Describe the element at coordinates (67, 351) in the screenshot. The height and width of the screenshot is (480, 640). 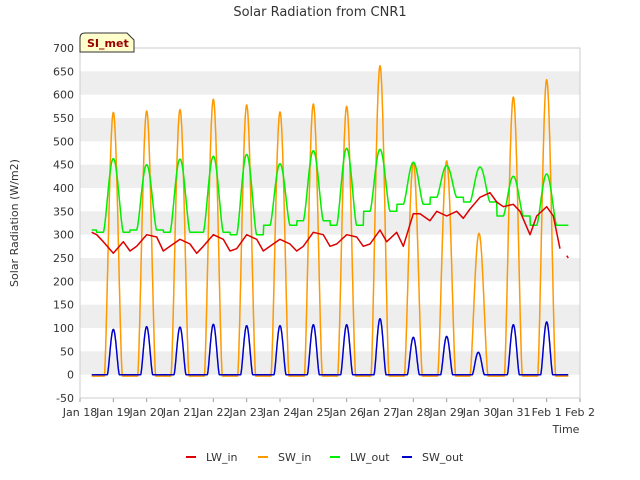
I see `y-tick-label: 50` at that location.